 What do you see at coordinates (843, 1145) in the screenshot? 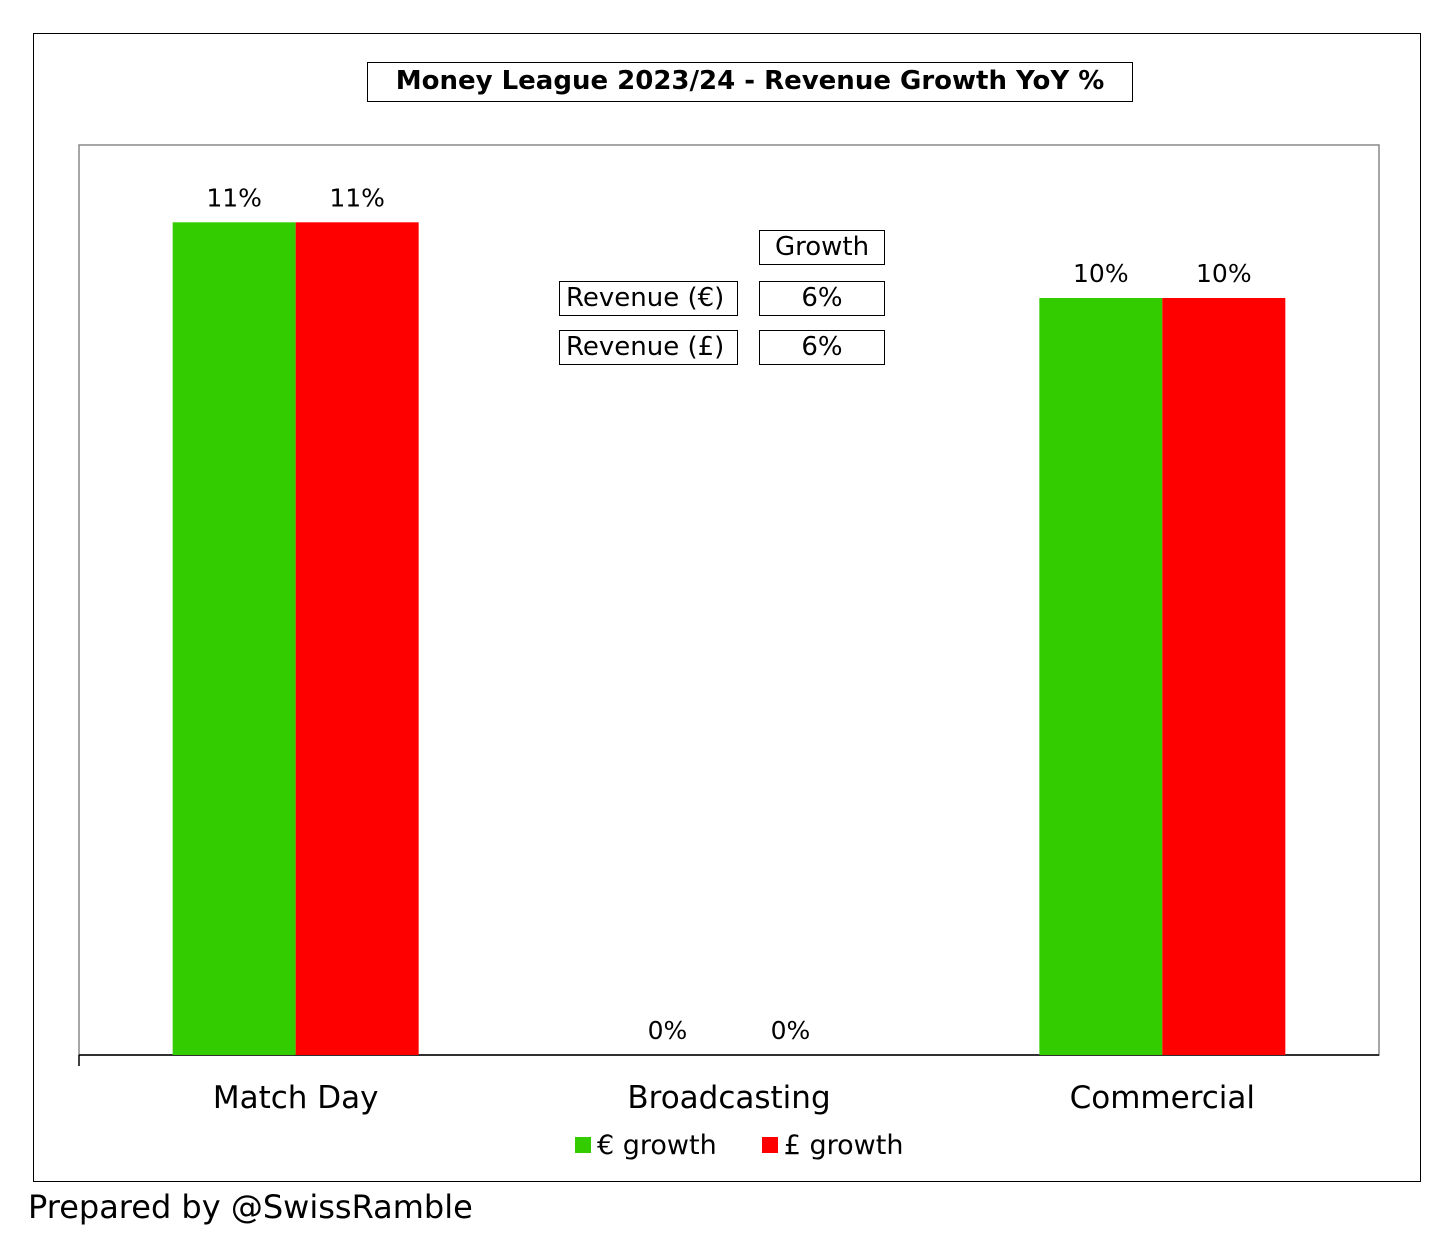
I see `legend-label-gbp: £ growth` at bounding box center [843, 1145].